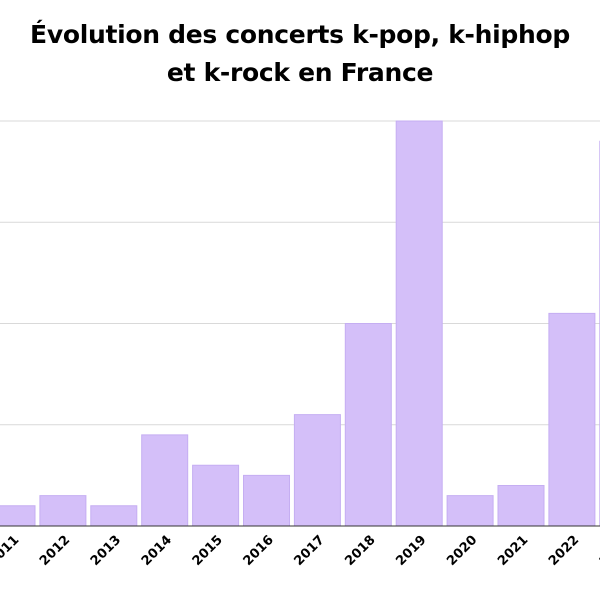 This screenshot has height=600, width=600. I want to click on x-tick-label-2018: 2018, so click(360, 551).